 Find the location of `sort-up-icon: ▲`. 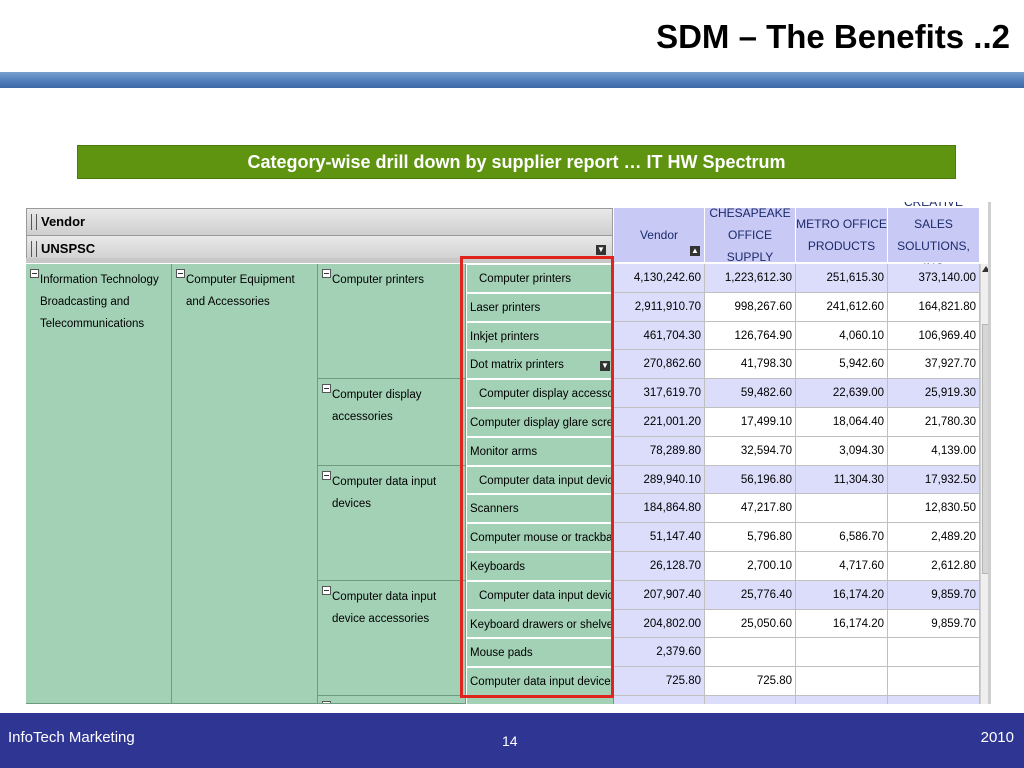

sort-up-icon: ▲ is located at coordinates (695, 251).